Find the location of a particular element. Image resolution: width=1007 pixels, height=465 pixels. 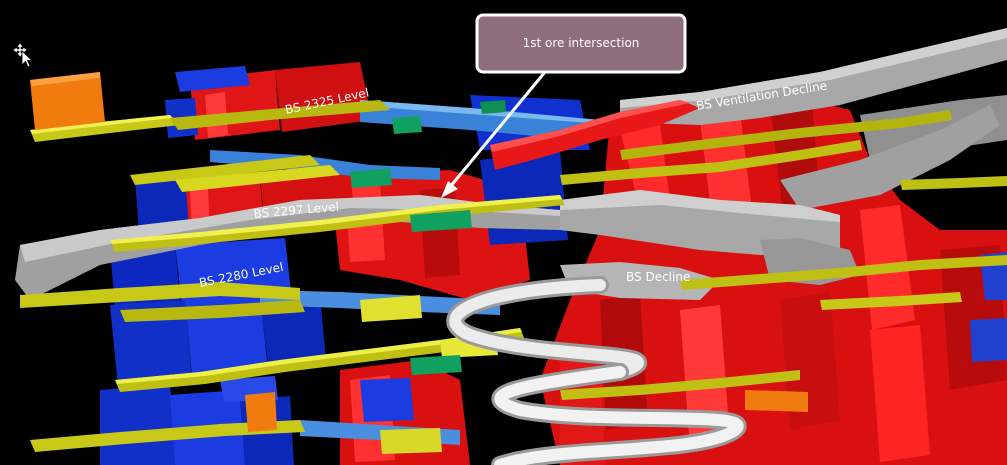

callout-text: 1st ore intersection is located at coordinates (581, 43).